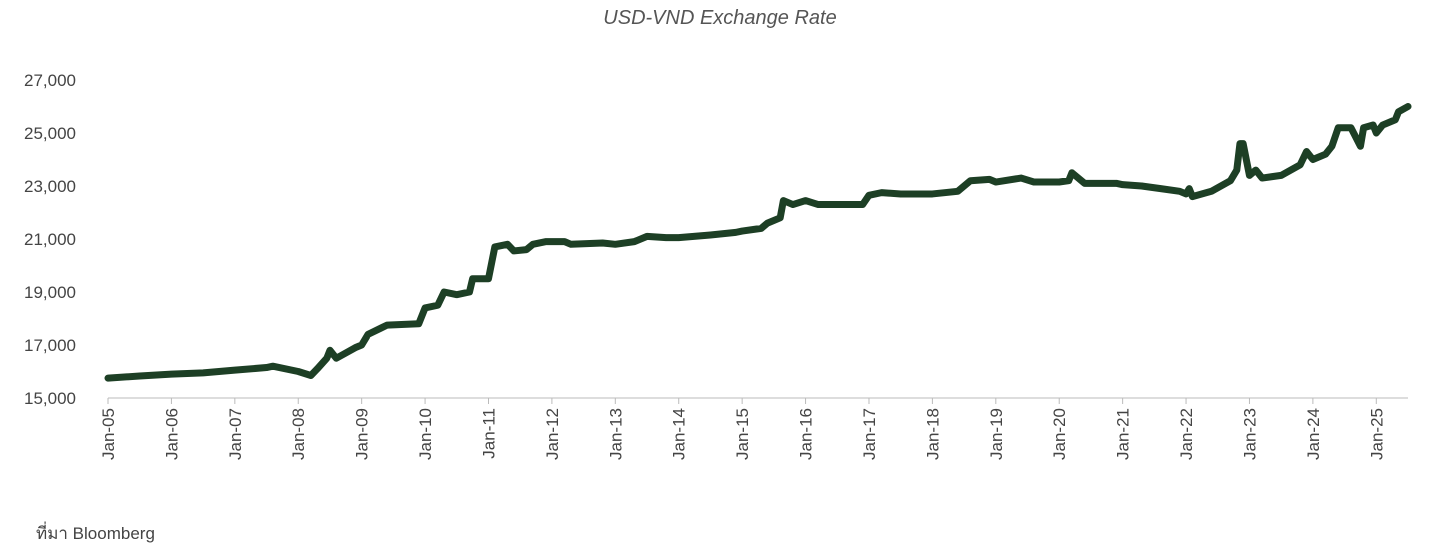 The height and width of the screenshot is (554, 1432). I want to click on x-tick-label: Jan-16, so click(806, 434).